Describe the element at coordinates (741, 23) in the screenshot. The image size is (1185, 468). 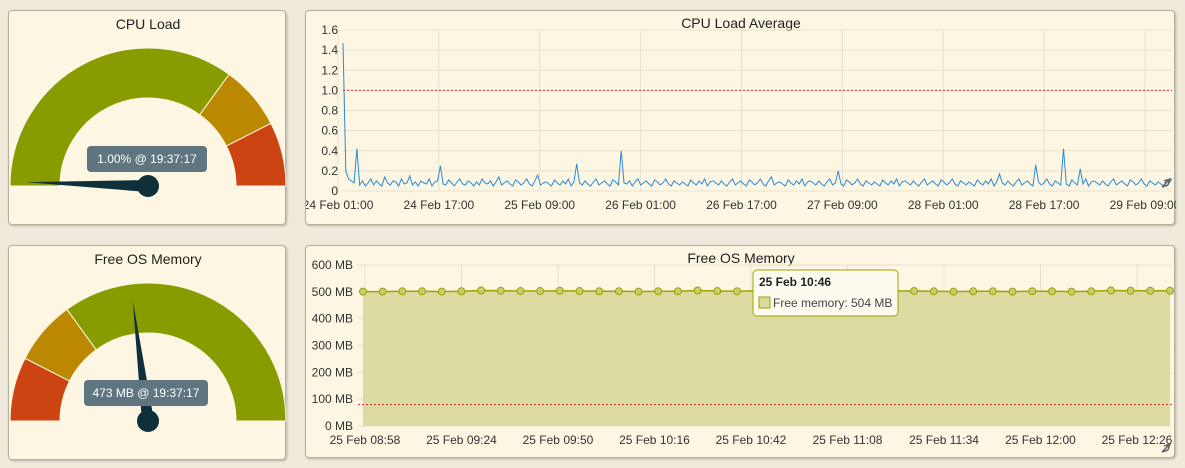
I see `chart-title: CPU Load Average` at that location.